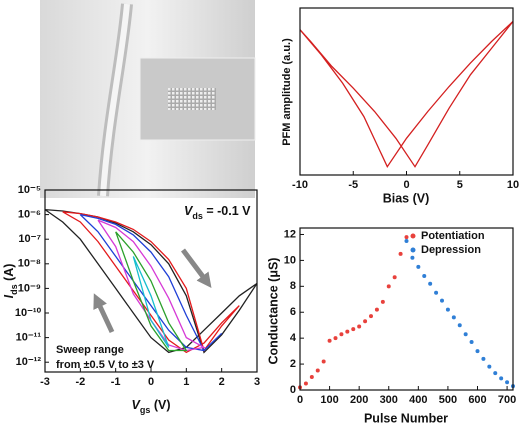  What do you see at coordinates (29, 362) in the screenshot?
I see `y-tick-label: 10⁻¹²` at bounding box center [29, 362].